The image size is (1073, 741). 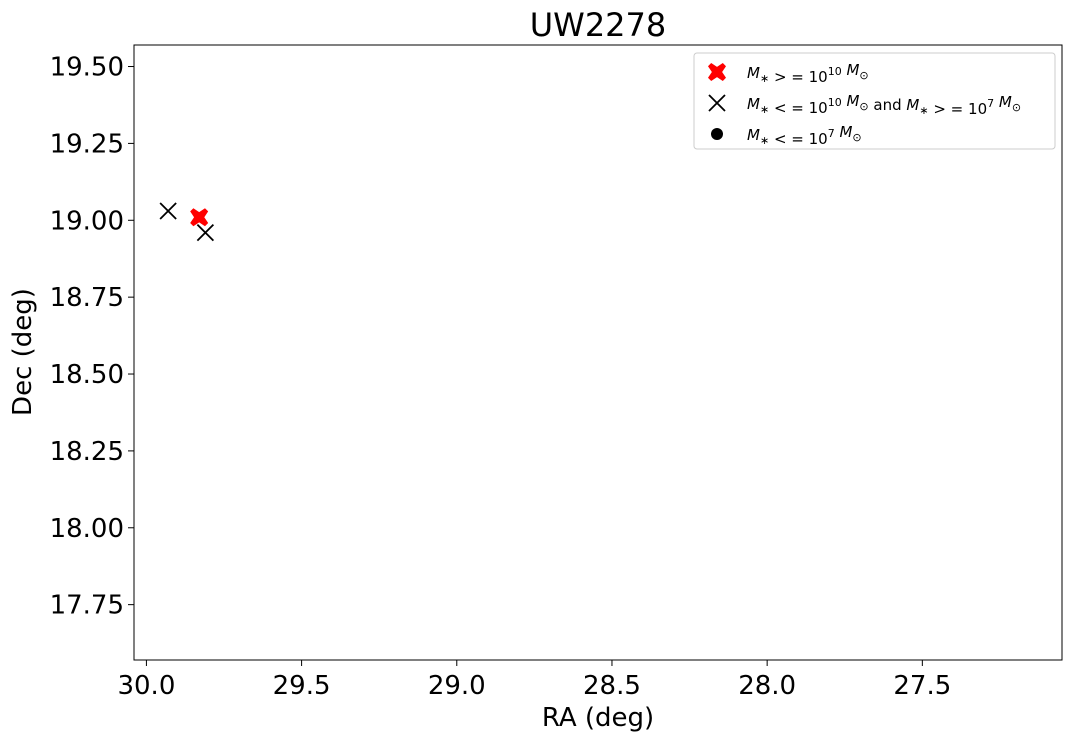 What do you see at coordinates (884, 105) in the screenshot?
I see `legend-label: M∗ < = 1010 M⊙ and M∗ > = 107 M⊙` at bounding box center [884, 105].